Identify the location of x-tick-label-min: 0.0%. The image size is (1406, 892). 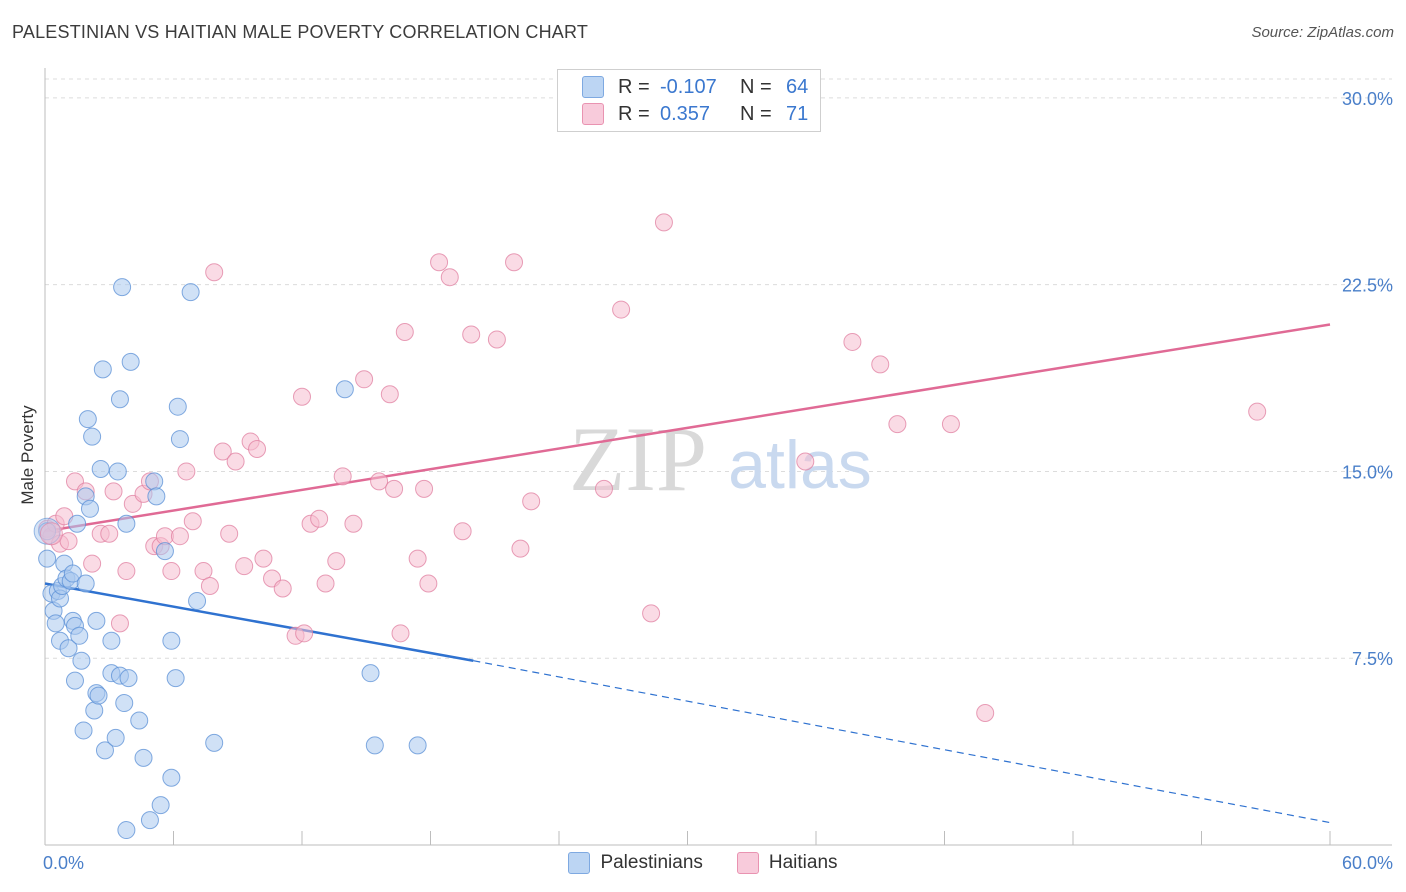
(63, 863).